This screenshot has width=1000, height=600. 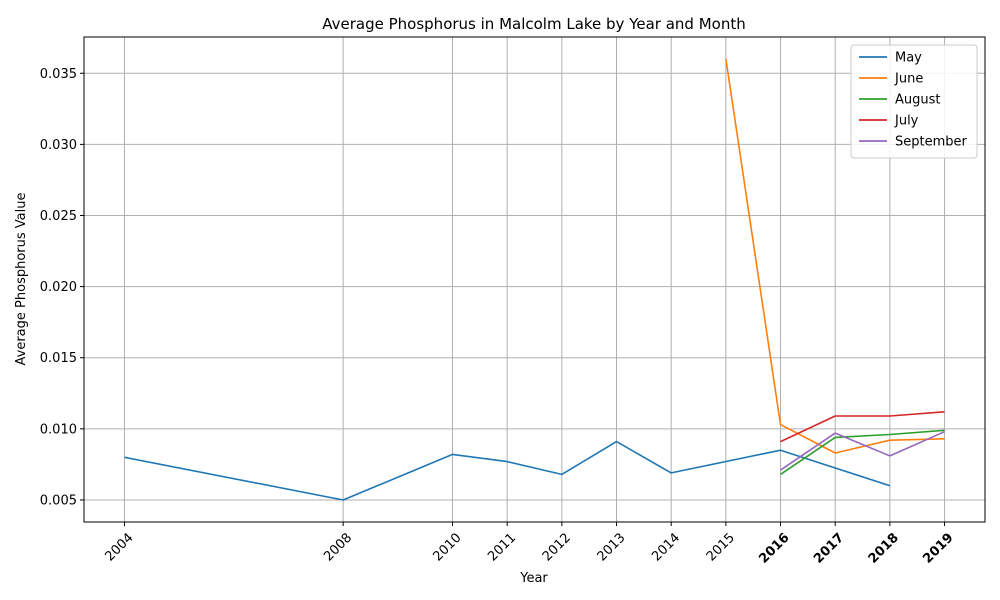 I want to click on series-line-september, so click(x=862, y=450).